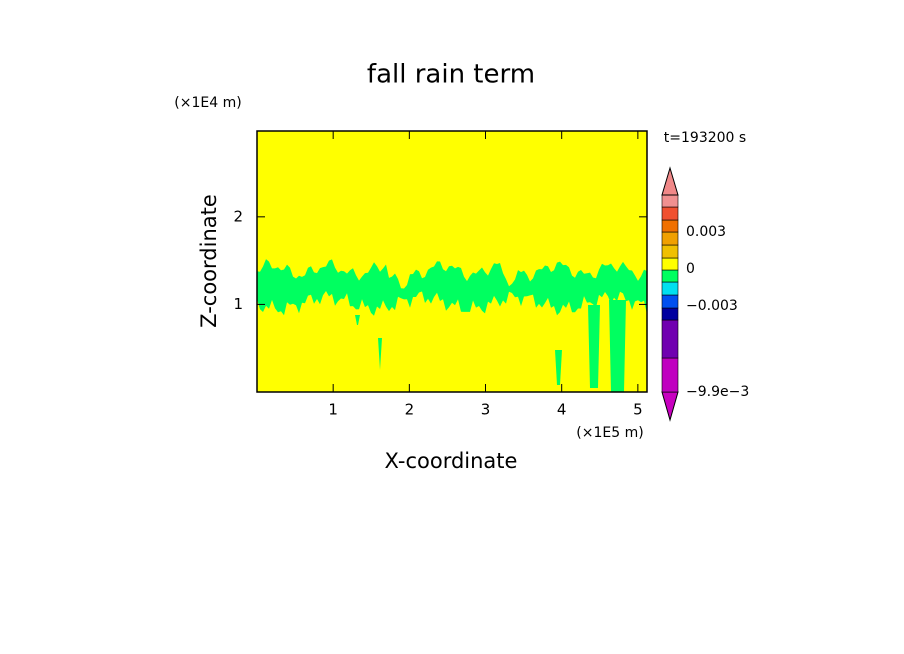 Image resolution: width=904 pixels, height=654 pixels. I want to click on y-tick-label: 2, so click(238, 216).